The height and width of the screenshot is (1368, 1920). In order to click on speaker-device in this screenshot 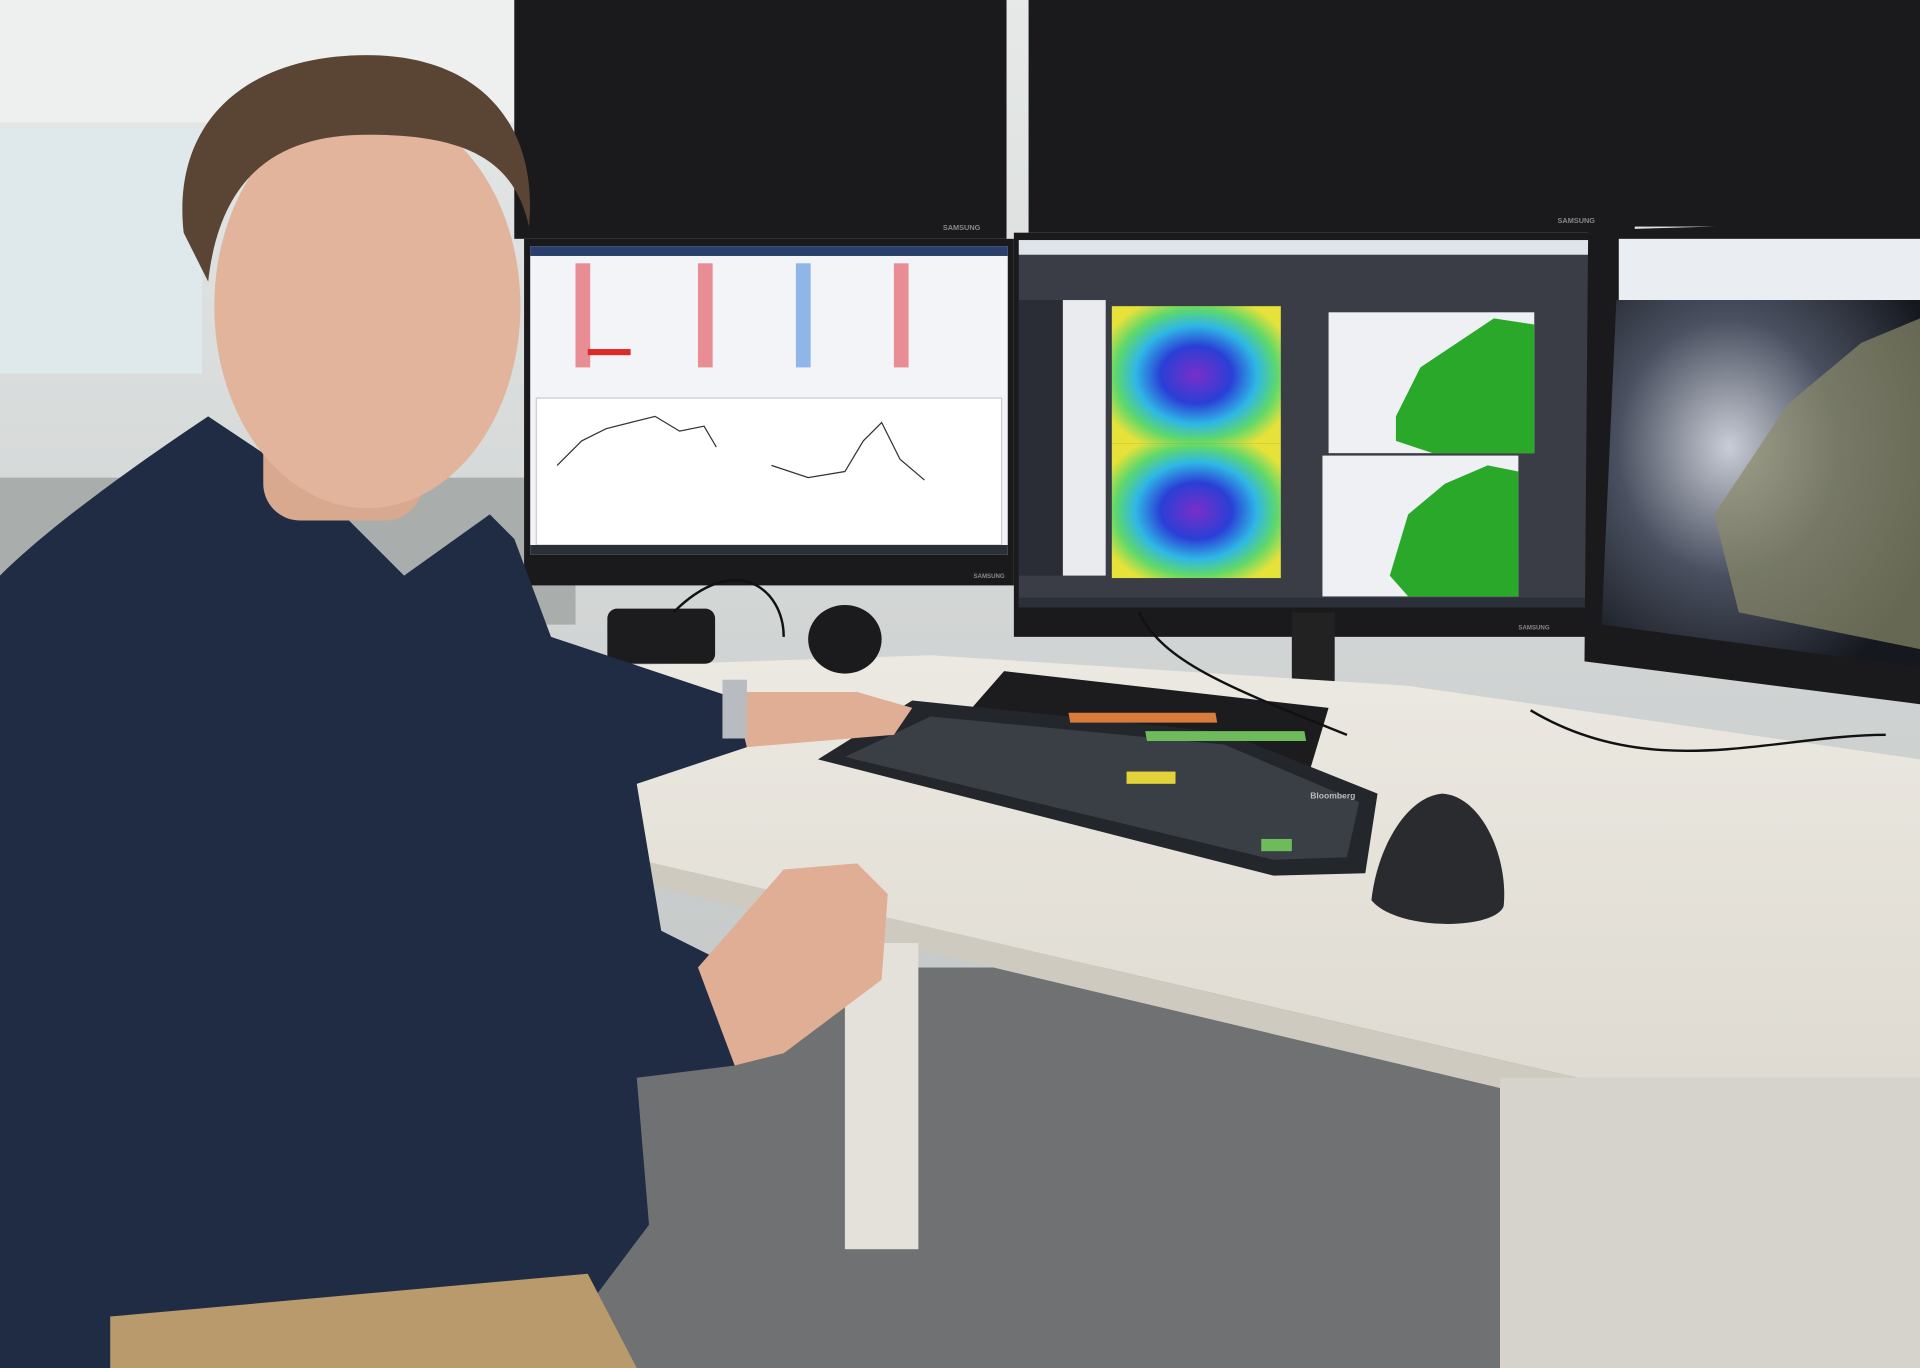, I will do `click(661, 636)`.